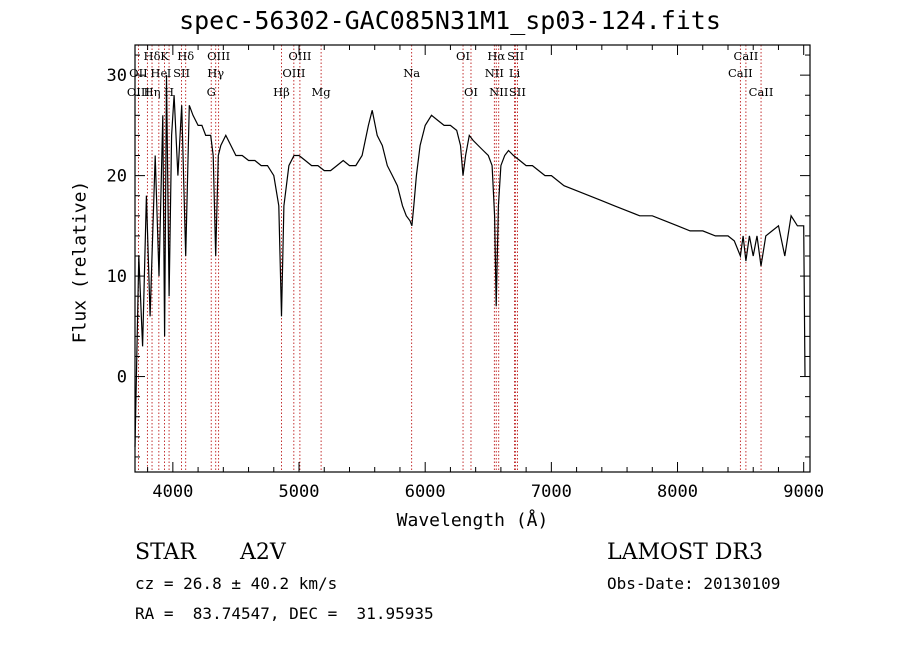 This screenshot has width=900, height=649. What do you see at coordinates (263, 552) in the screenshot?
I see `subclass: A2V` at bounding box center [263, 552].